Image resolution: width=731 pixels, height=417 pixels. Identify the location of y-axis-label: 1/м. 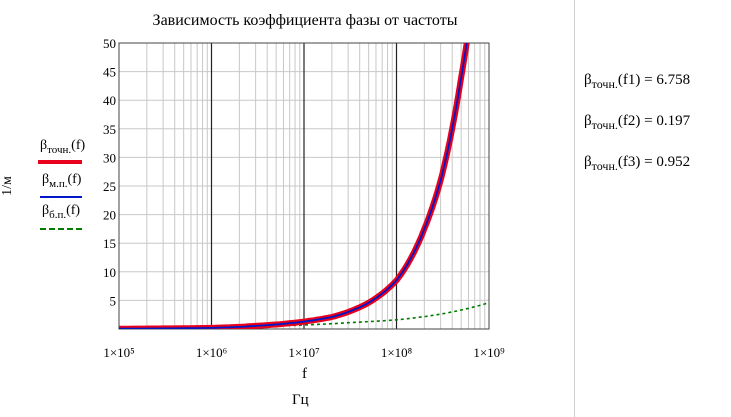
(7, 186).